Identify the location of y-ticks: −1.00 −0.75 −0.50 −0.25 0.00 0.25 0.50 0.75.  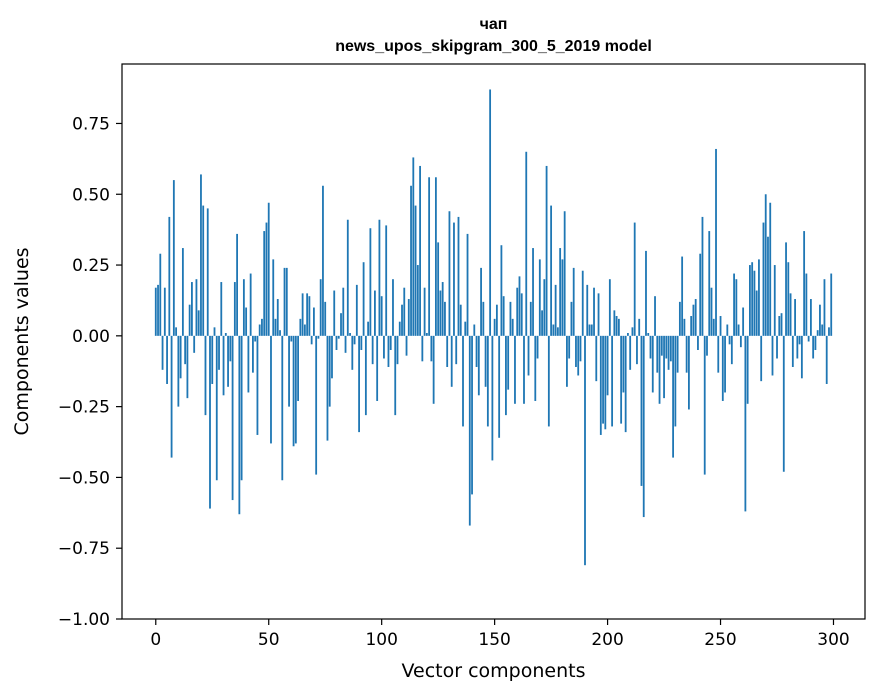
(90, 372).